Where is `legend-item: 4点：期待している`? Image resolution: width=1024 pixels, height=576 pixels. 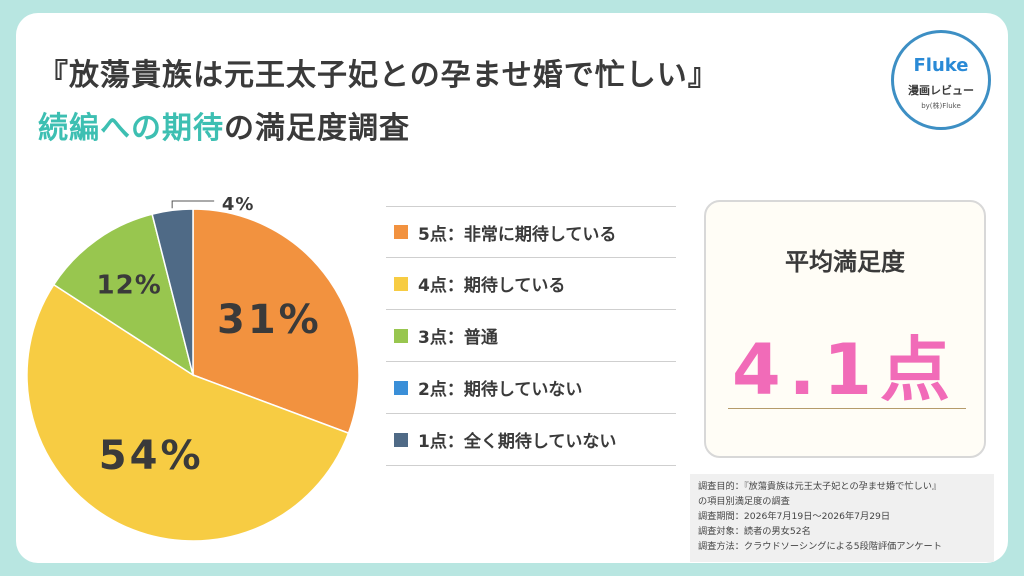 legend-item: 4点：期待している is located at coordinates (531, 284).